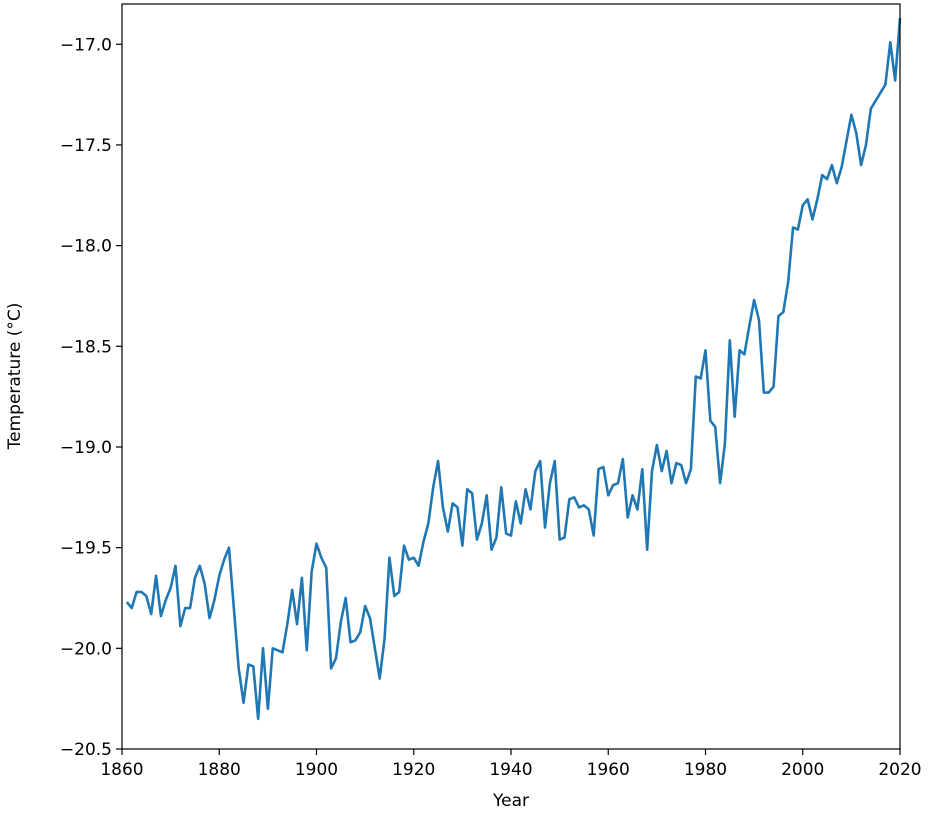  What do you see at coordinates (413, 770) in the screenshot?
I see `x-tick-label: 1920` at bounding box center [413, 770].